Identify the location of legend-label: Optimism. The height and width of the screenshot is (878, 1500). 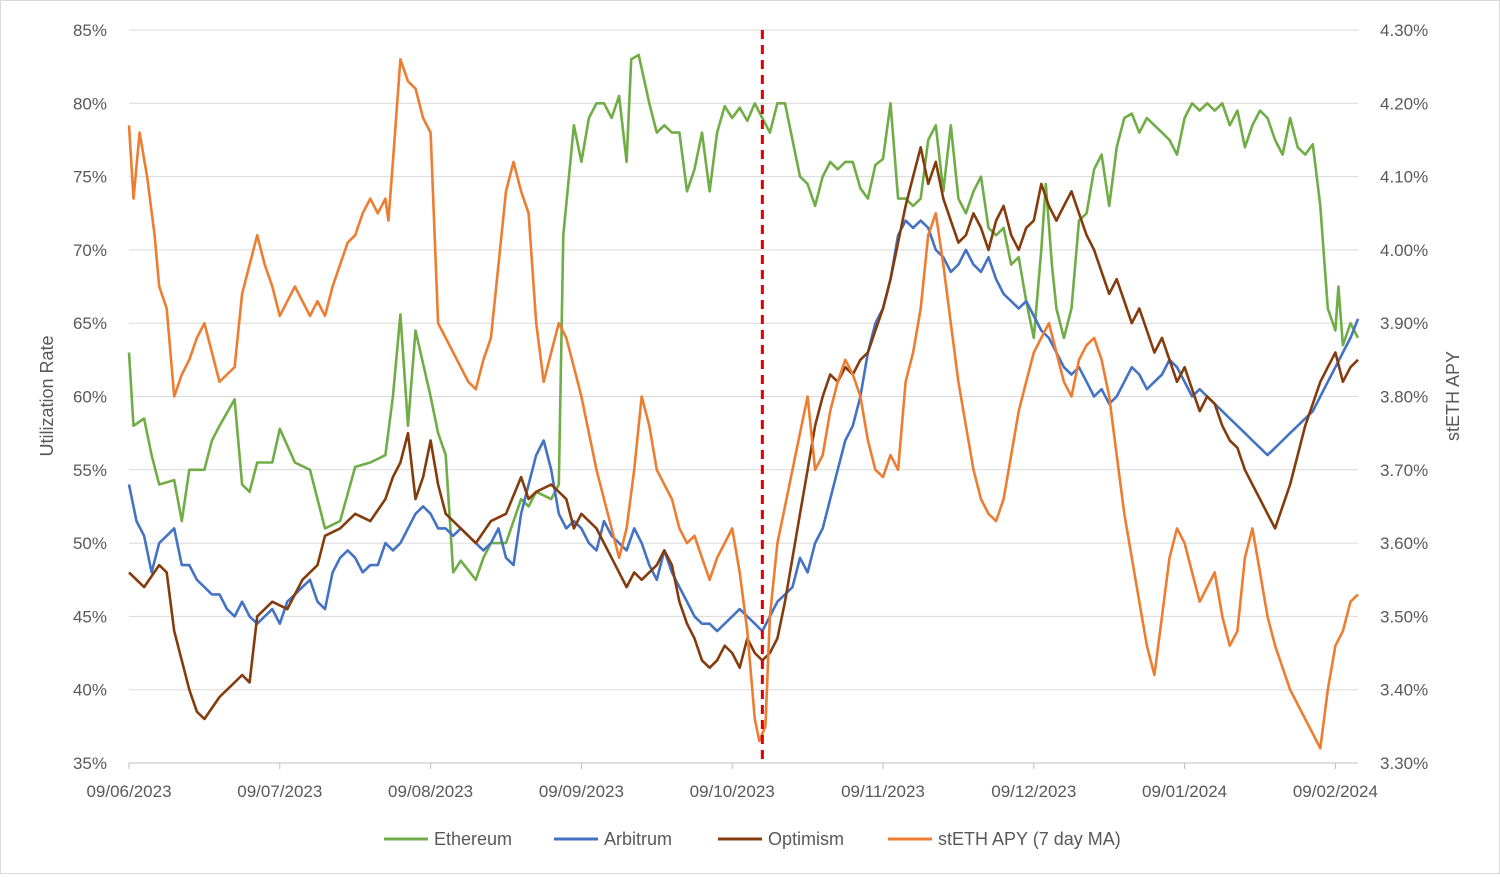
(806, 839).